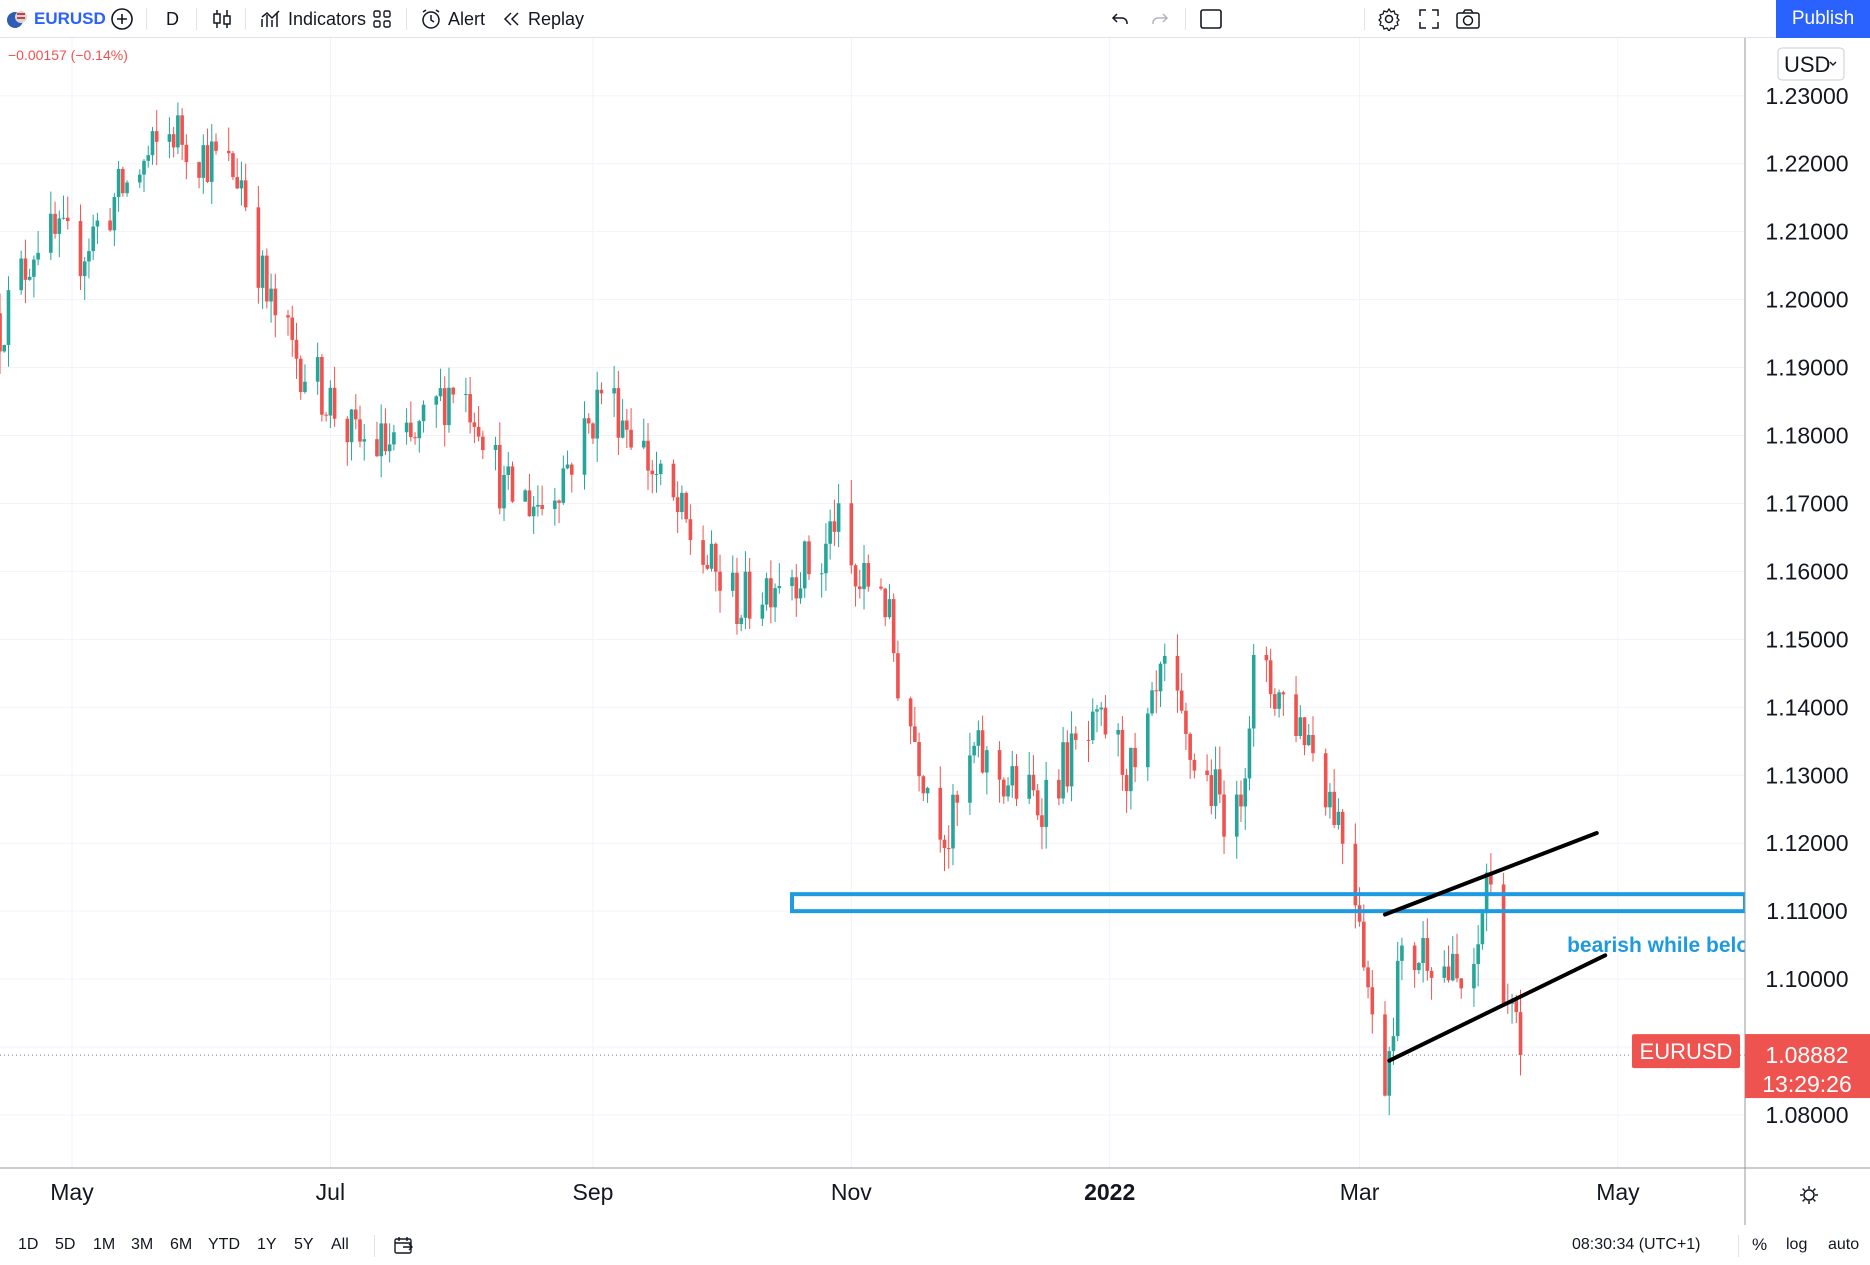  I want to click on alert-button: Alert, so click(452, 19).